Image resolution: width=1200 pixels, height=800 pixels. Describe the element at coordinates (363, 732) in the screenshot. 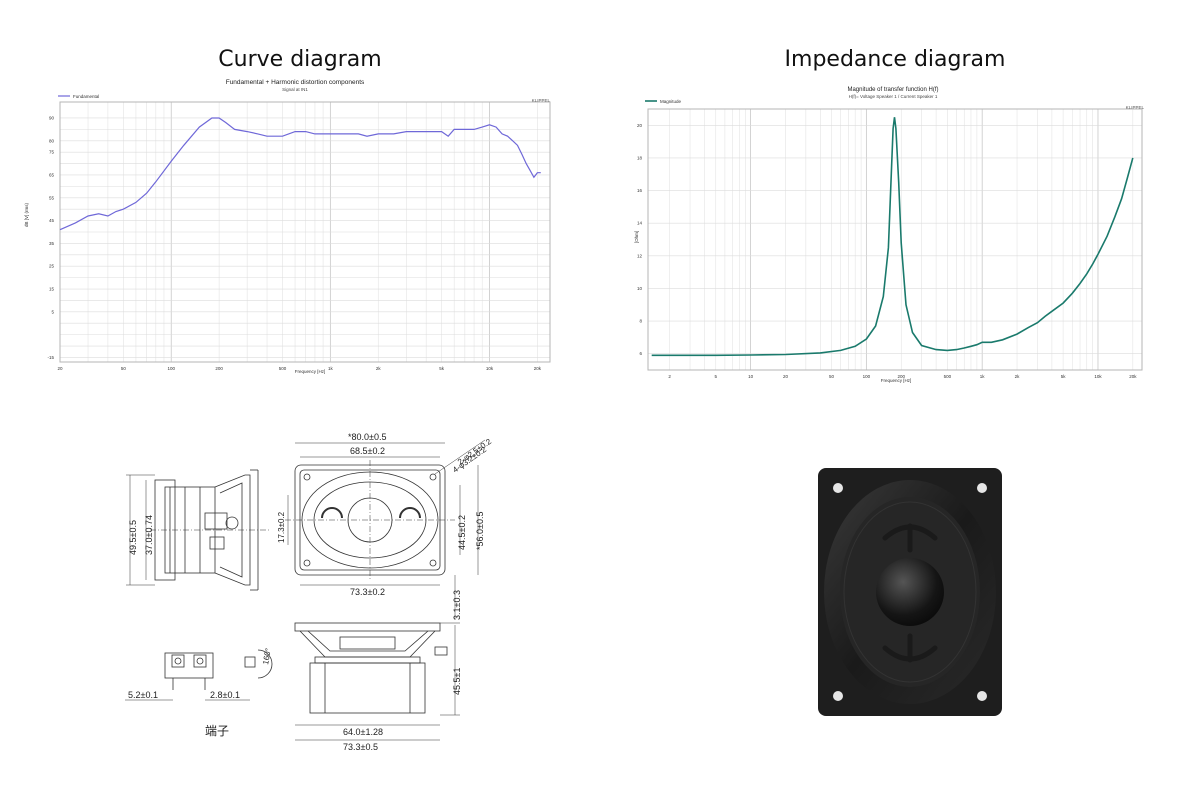

I see `dim-64: 64.0±1.28` at that location.